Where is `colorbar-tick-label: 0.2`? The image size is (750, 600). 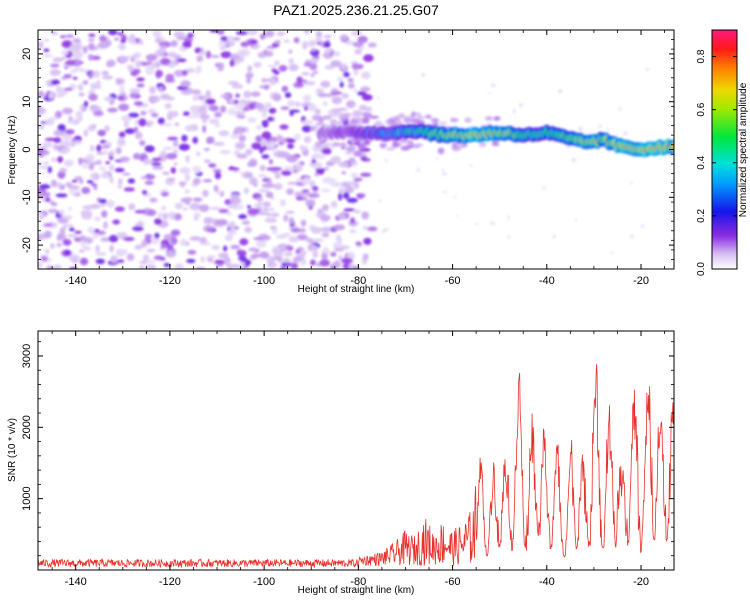
colorbar-tick-label: 0.2 is located at coordinates (701, 216).